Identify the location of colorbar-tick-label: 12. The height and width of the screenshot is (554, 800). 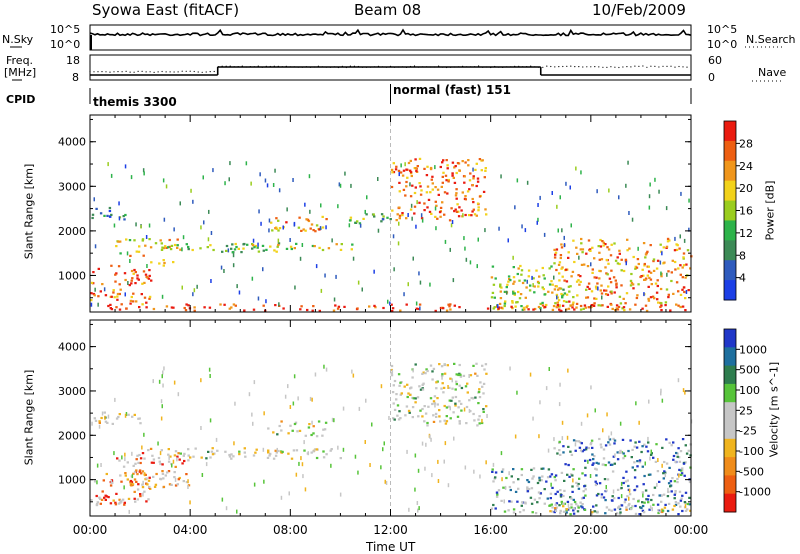
(746, 233).